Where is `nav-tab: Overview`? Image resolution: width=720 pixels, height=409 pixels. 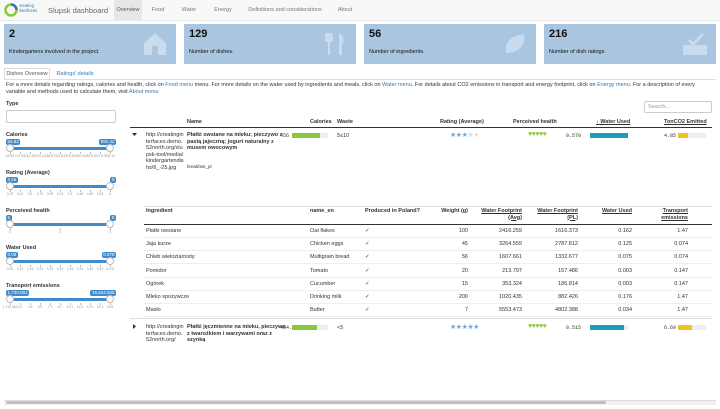
nav-tab: Overview is located at coordinates (128, 10).